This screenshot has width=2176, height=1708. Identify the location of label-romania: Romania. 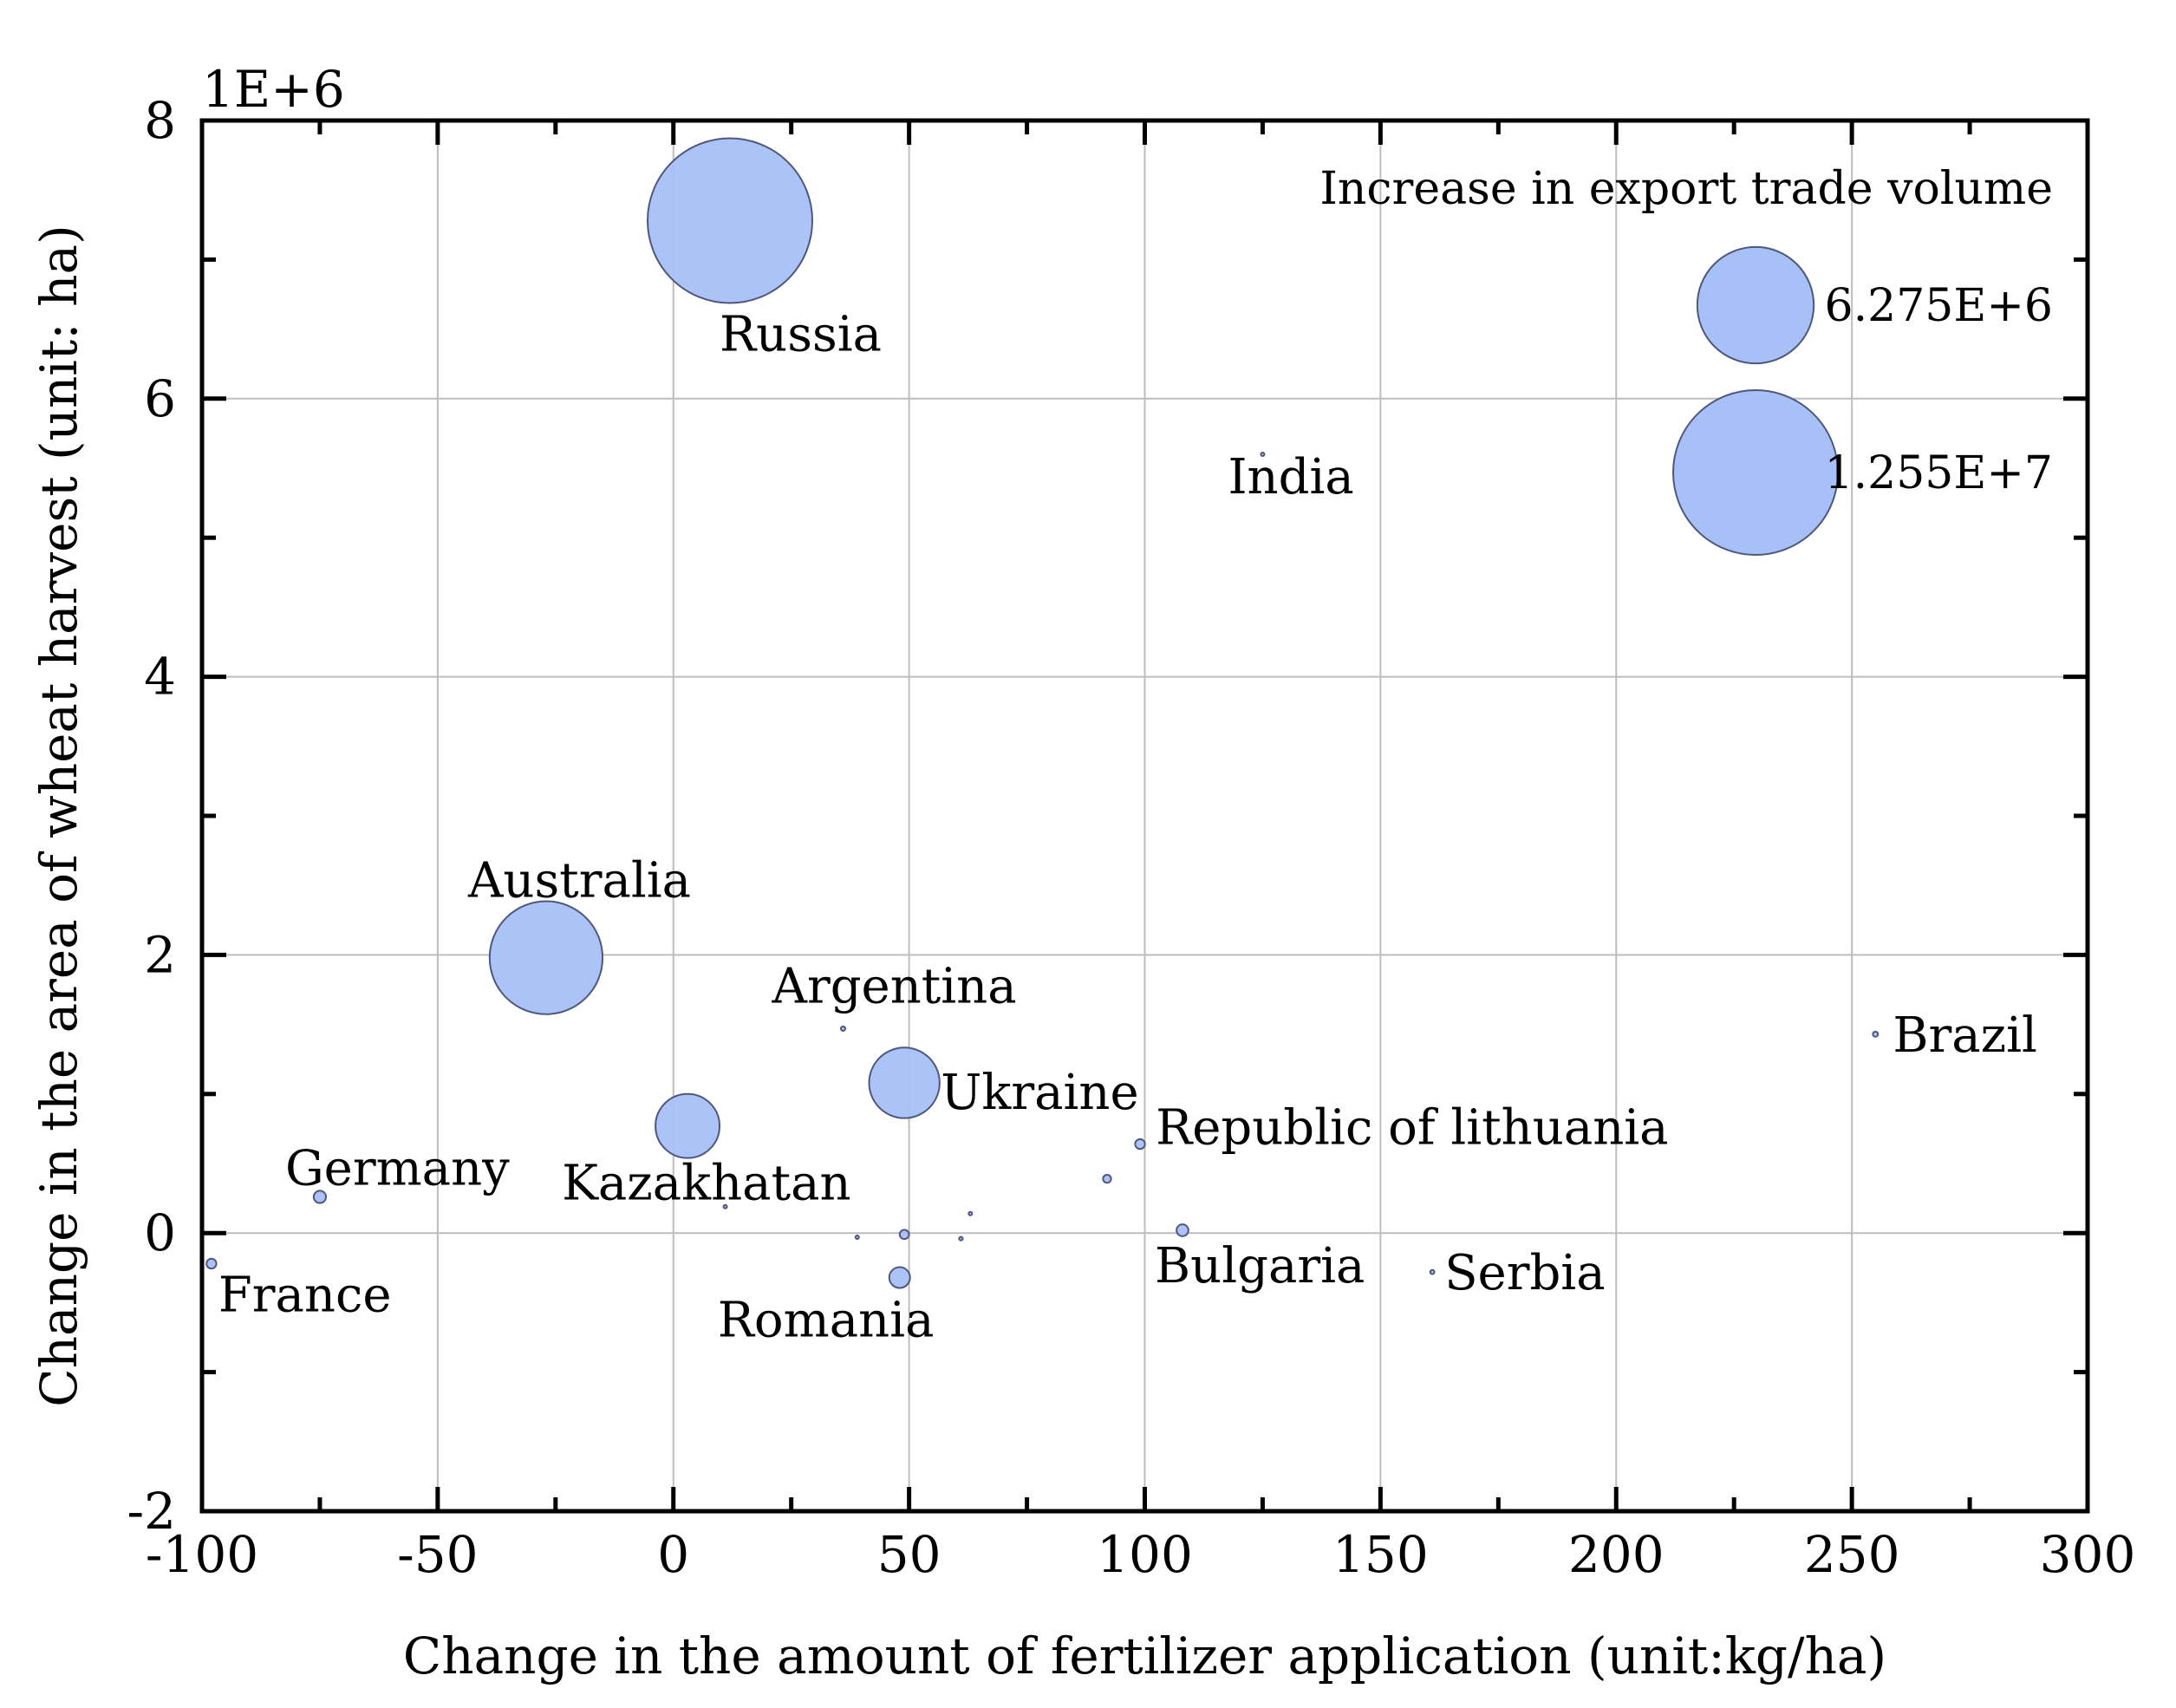
(826, 1321).